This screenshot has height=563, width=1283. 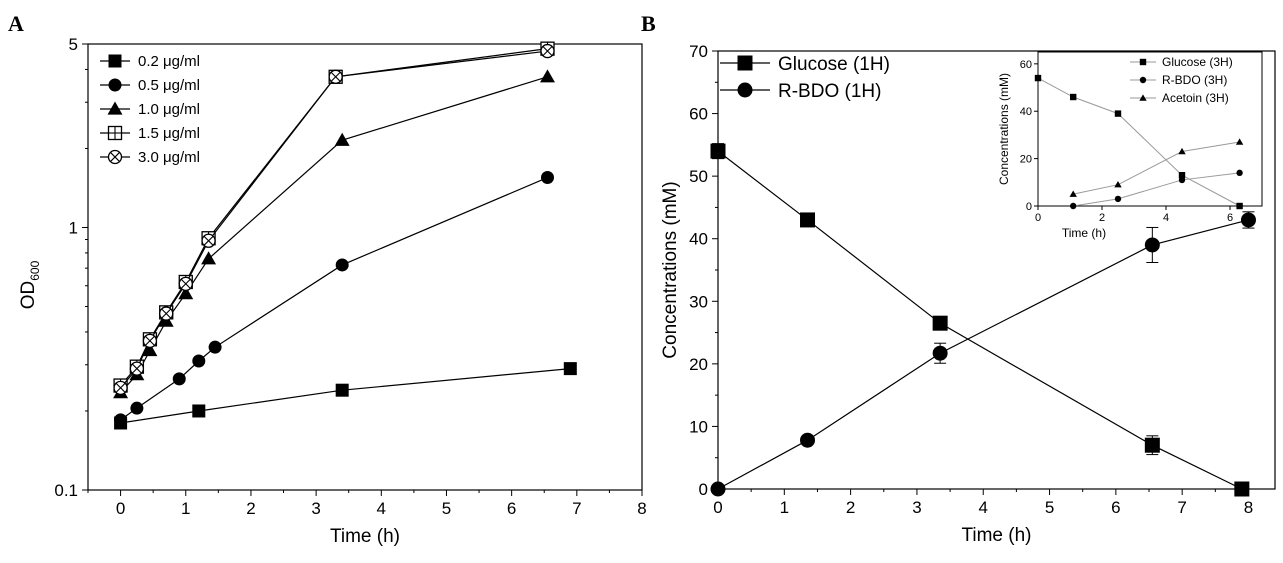 What do you see at coordinates (850, 507) in the screenshot?
I see `x-tick-label: 2` at bounding box center [850, 507].